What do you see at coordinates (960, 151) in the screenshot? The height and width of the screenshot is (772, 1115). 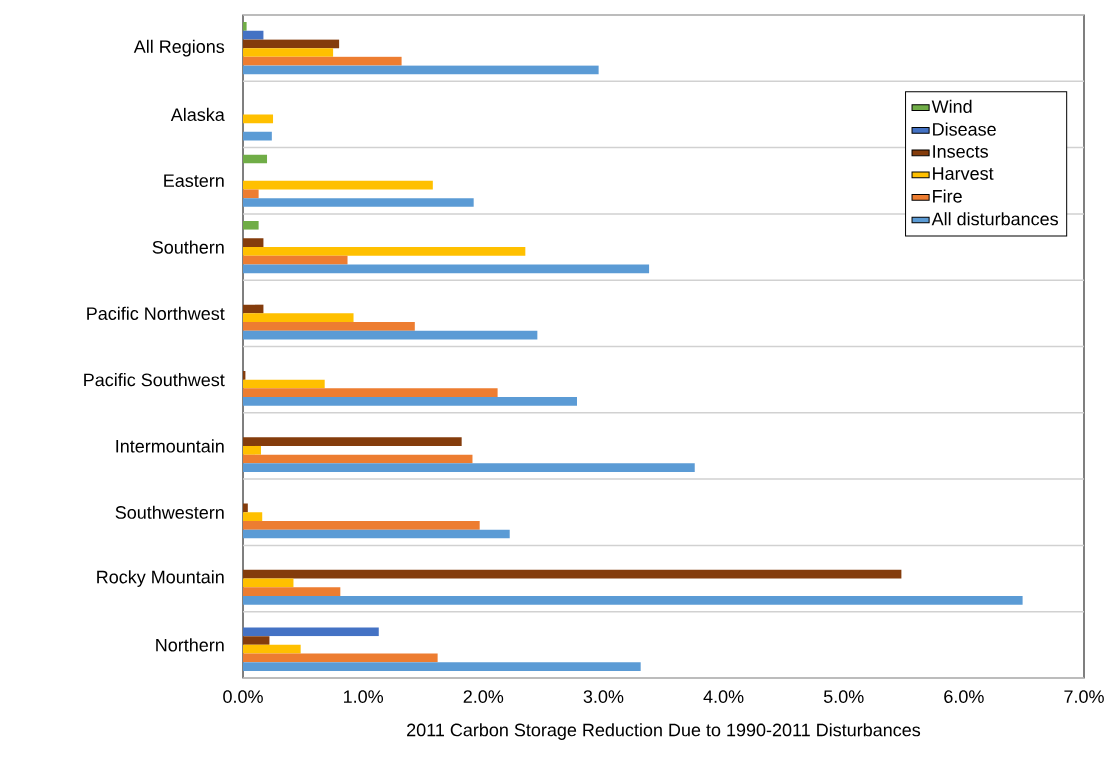 I see `legend-label: Insects` at bounding box center [960, 151].